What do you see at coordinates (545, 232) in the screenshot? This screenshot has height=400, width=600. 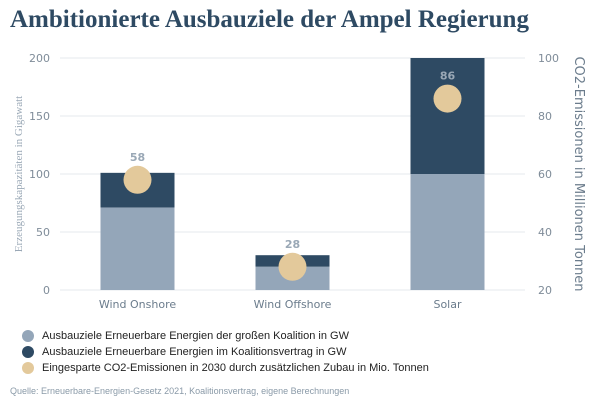 I see `y-right-tick-label: 40` at bounding box center [545, 232].